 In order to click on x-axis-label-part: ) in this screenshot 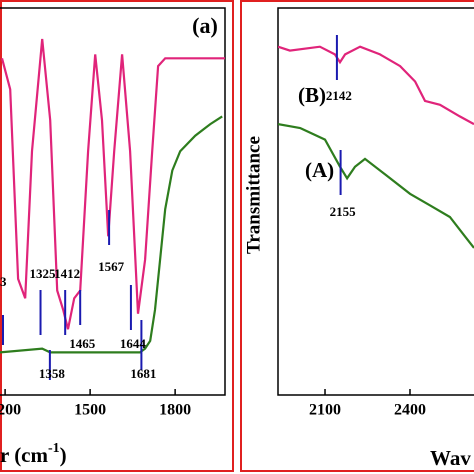, I will do `click(63, 455)`.